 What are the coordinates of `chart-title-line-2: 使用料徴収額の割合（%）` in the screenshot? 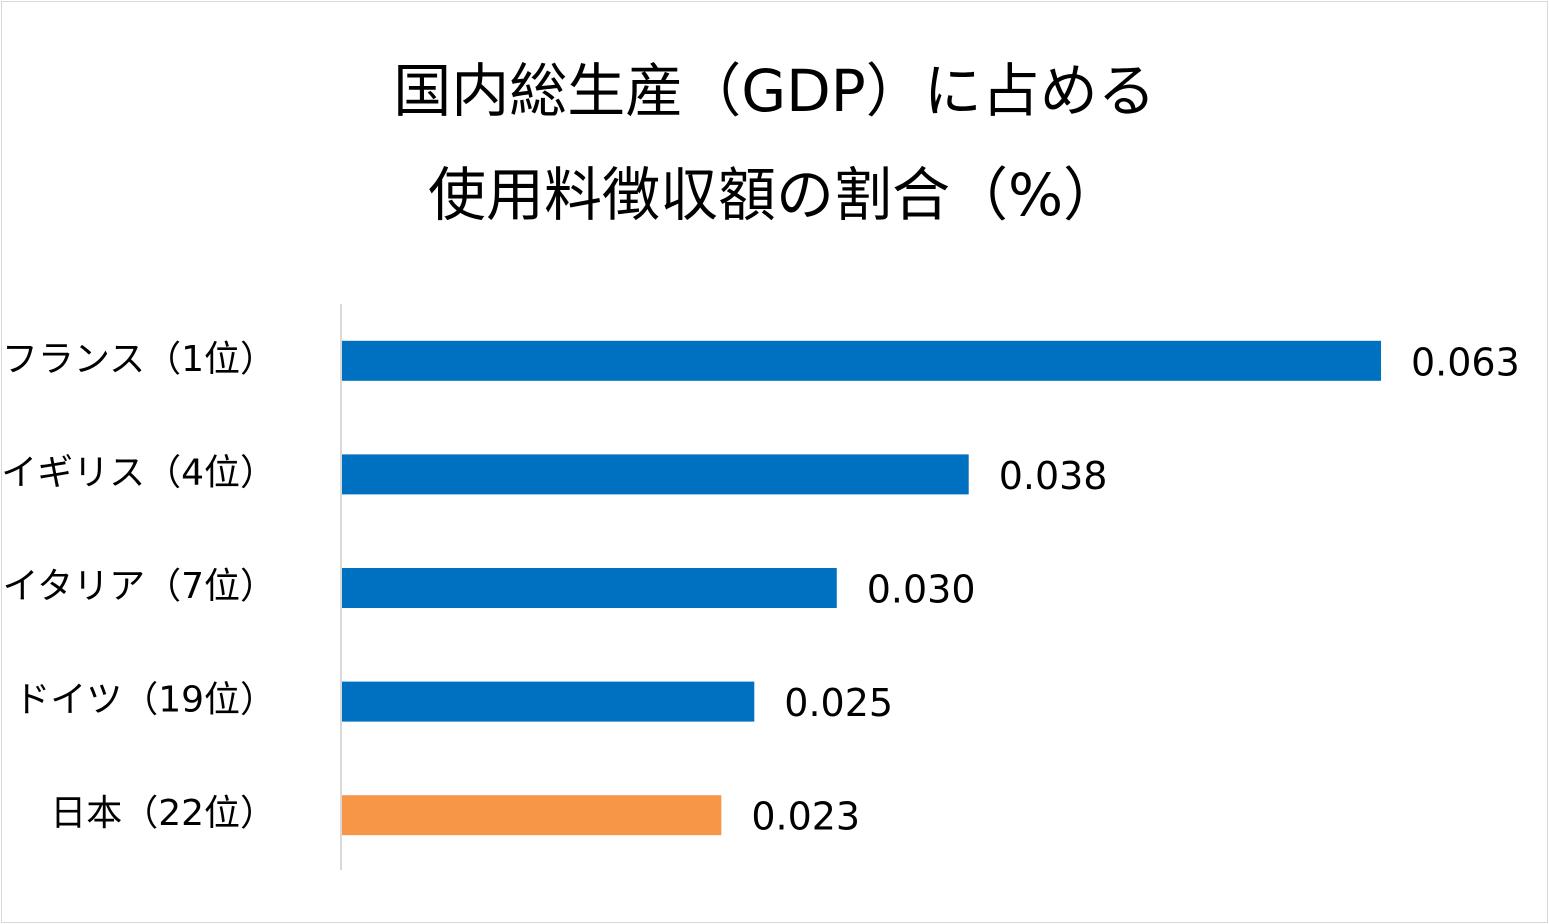 It's located at (774, 195).